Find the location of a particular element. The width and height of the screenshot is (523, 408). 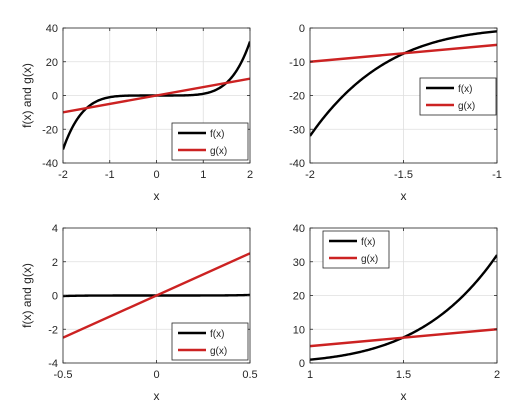

x-tick-label: 0.5 is located at coordinates (249, 375).